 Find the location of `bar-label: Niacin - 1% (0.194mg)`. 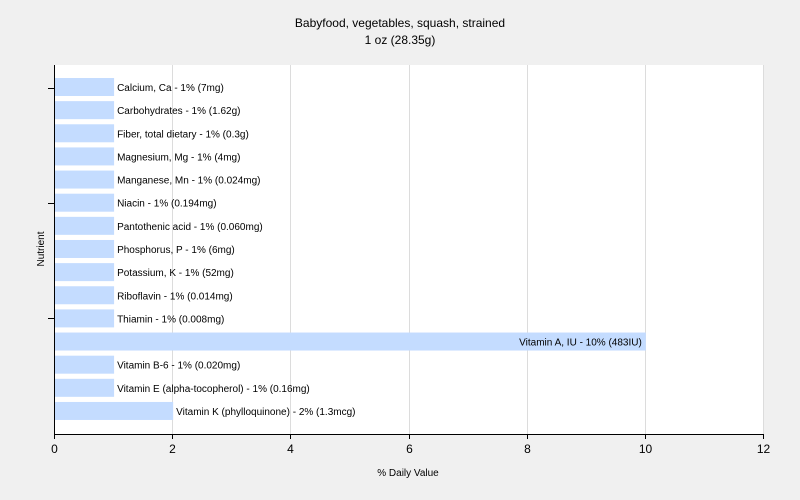

bar-label: Niacin - 1% (0.194mg) is located at coordinates (166, 204).